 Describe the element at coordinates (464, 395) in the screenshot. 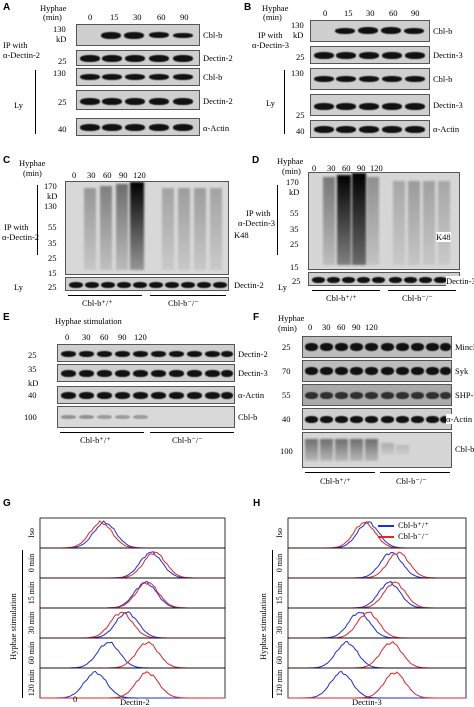

I see `band-label-f-2: SHP-2` at that location.